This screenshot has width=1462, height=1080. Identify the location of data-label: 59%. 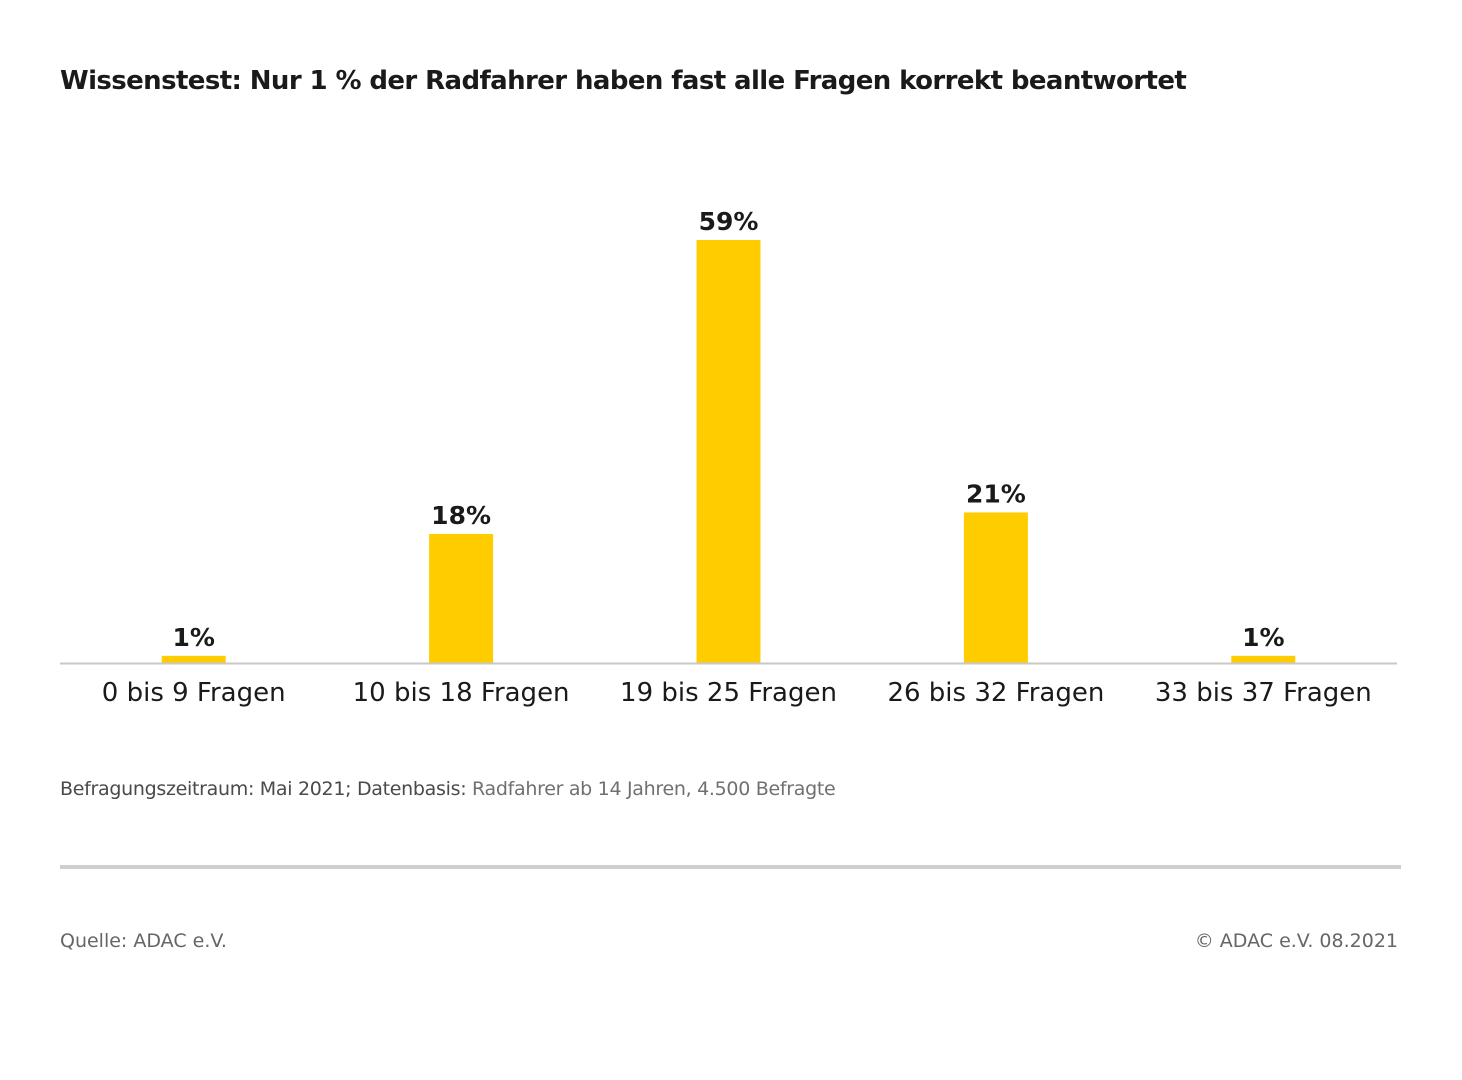
(729, 221).